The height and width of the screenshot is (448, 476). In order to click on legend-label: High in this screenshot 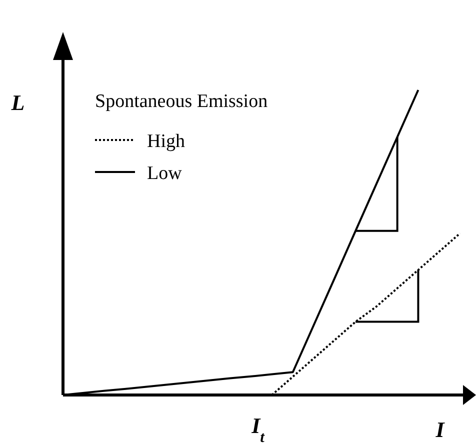, I will do `click(166, 141)`.